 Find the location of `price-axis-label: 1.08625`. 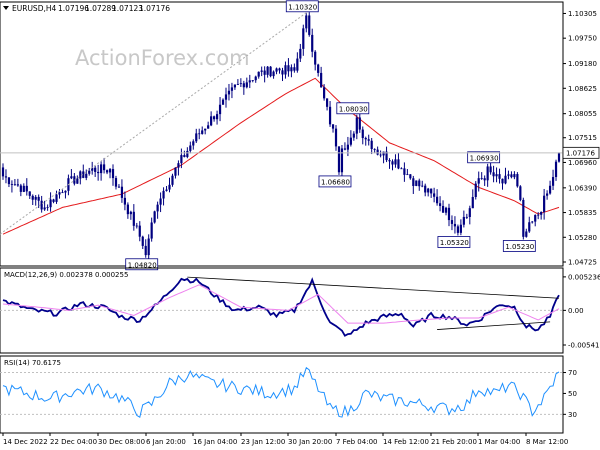

price-axis-label: 1.08625 is located at coordinates (582, 89).